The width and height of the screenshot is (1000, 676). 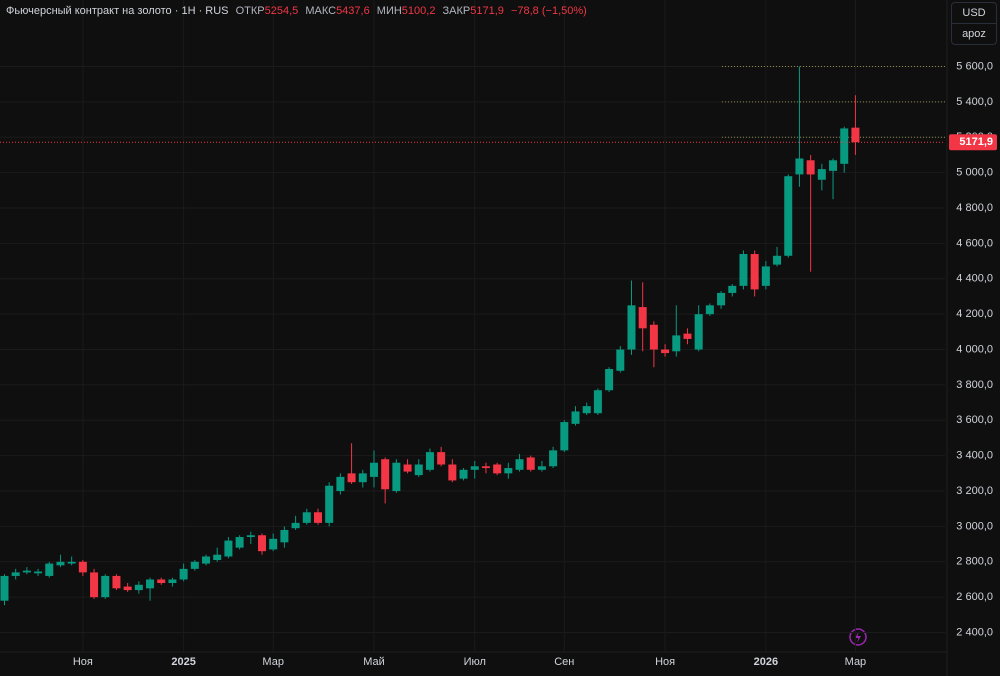 What do you see at coordinates (83, 662) in the screenshot?
I see `x-tick-label: Ноя` at bounding box center [83, 662].